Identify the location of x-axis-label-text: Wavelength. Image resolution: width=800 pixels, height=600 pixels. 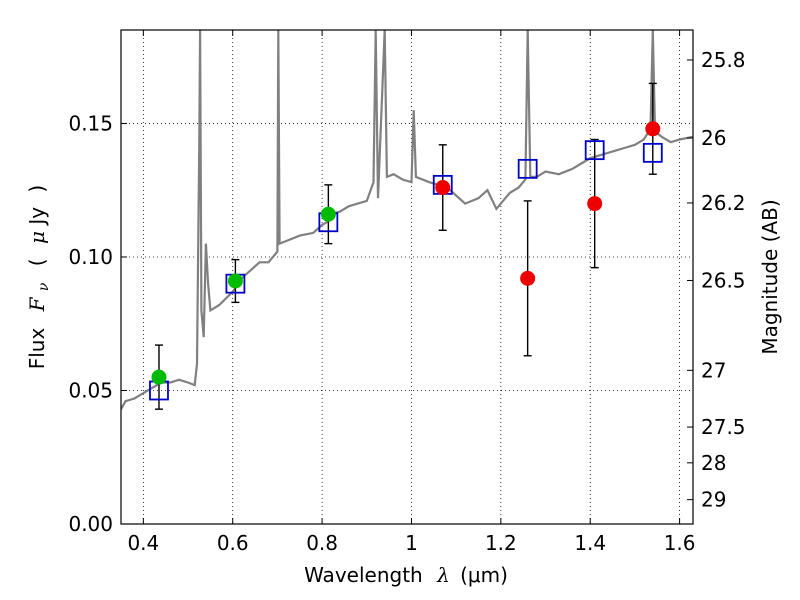
(363, 575).